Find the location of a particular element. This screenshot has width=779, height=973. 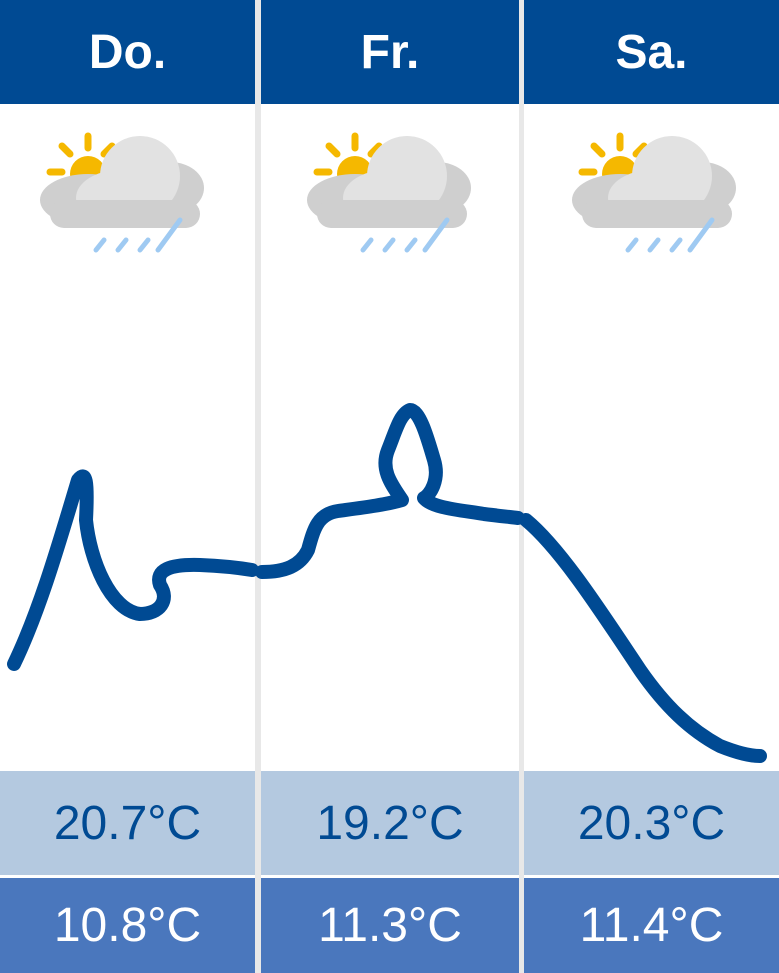

min-temperature: 11.4°C is located at coordinates (651, 925).